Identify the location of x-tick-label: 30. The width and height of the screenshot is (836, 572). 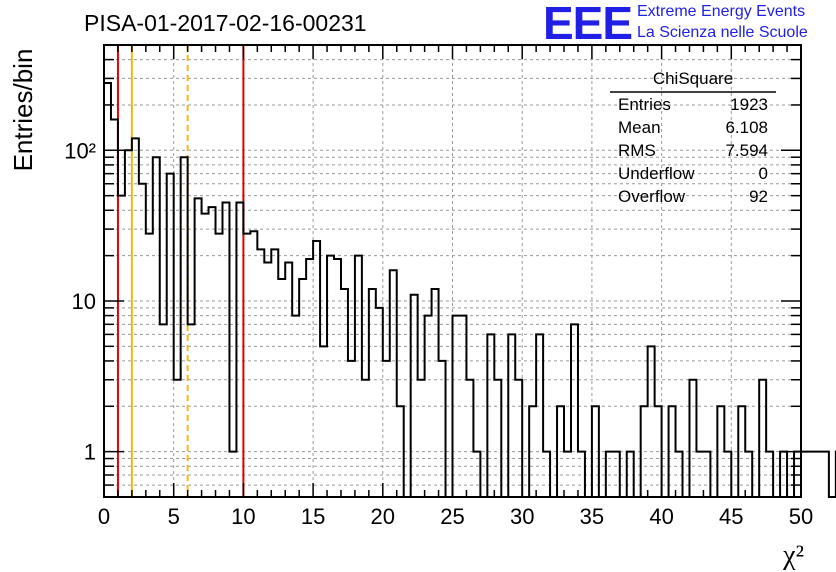
(522, 516).